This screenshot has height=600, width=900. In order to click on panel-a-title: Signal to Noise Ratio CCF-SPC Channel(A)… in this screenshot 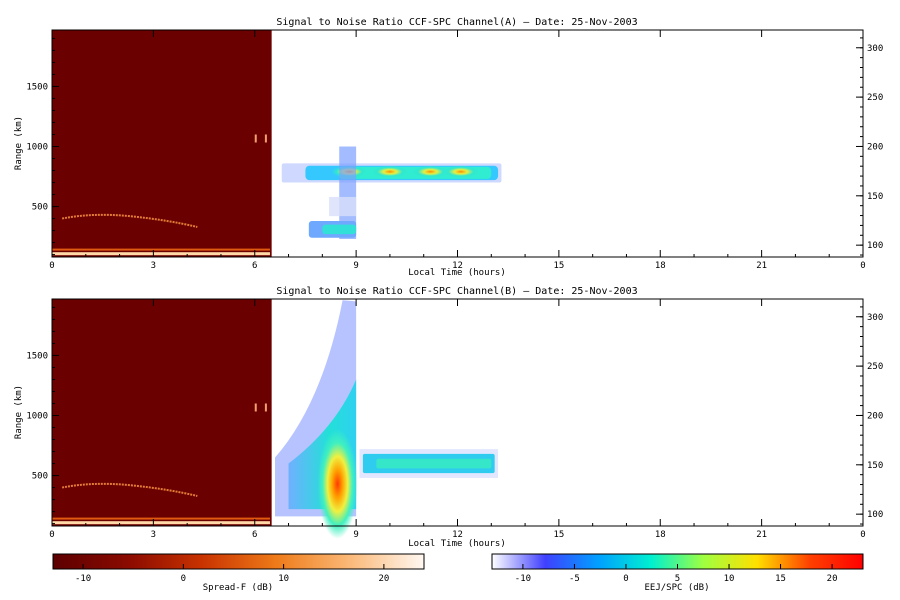, I will do `click(456, 22)`.